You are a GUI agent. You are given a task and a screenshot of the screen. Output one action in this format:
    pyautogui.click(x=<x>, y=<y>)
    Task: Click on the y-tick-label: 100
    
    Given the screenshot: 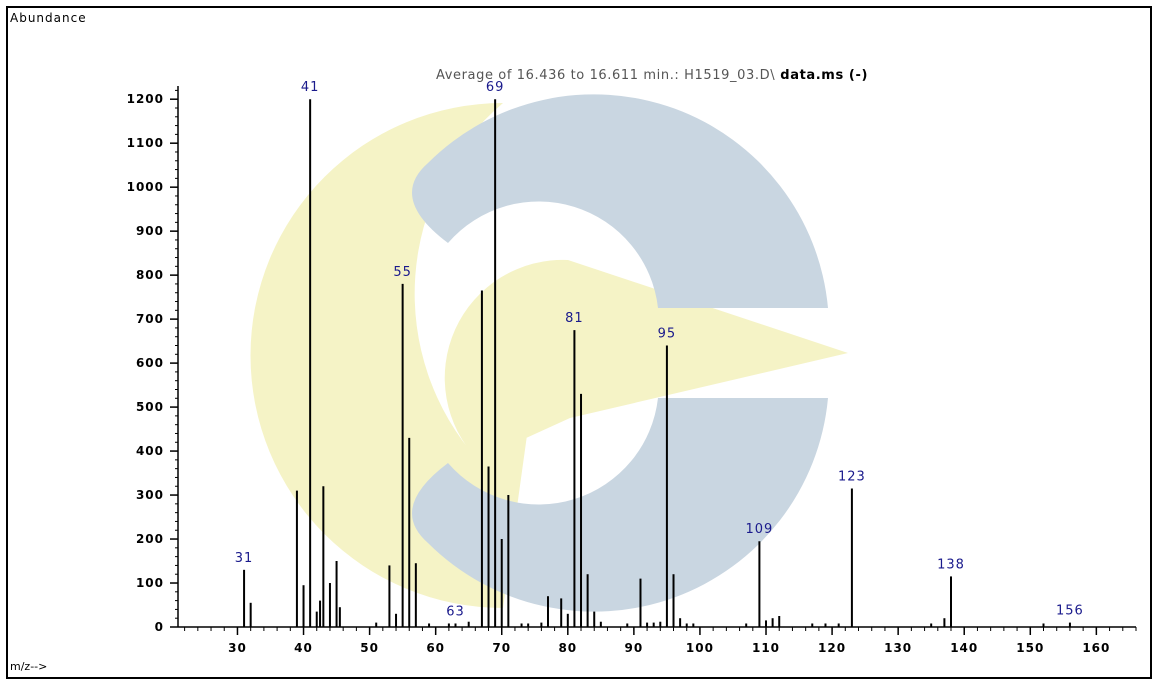 What is the action you would take?
    pyautogui.click(x=150, y=583)
    